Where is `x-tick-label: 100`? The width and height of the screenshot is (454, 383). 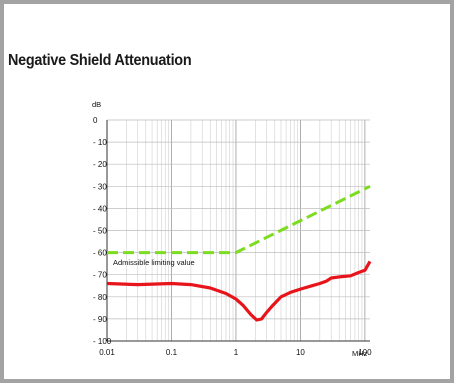 x-tick-label: 100 is located at coordinates (365, 352).